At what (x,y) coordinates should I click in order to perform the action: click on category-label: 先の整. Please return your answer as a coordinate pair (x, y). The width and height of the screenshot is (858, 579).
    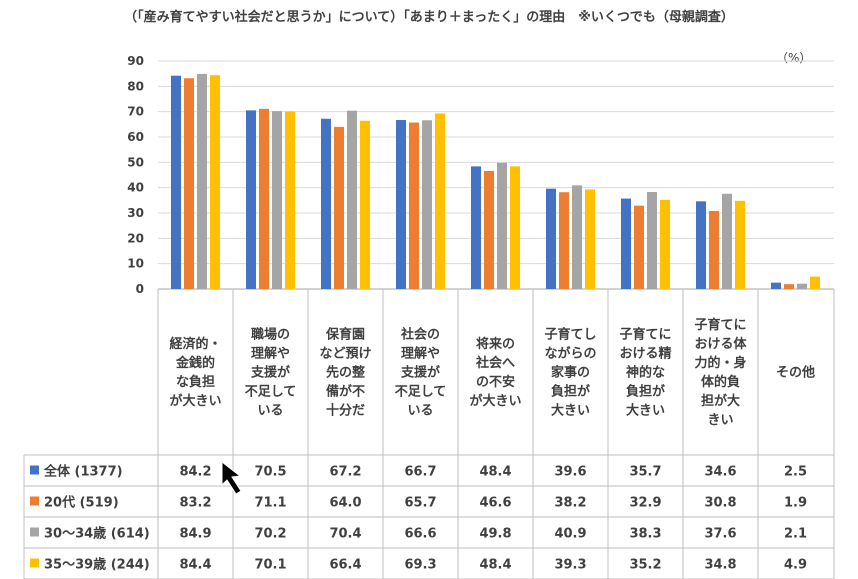
    Looking at the image, I should click on (346, 373).